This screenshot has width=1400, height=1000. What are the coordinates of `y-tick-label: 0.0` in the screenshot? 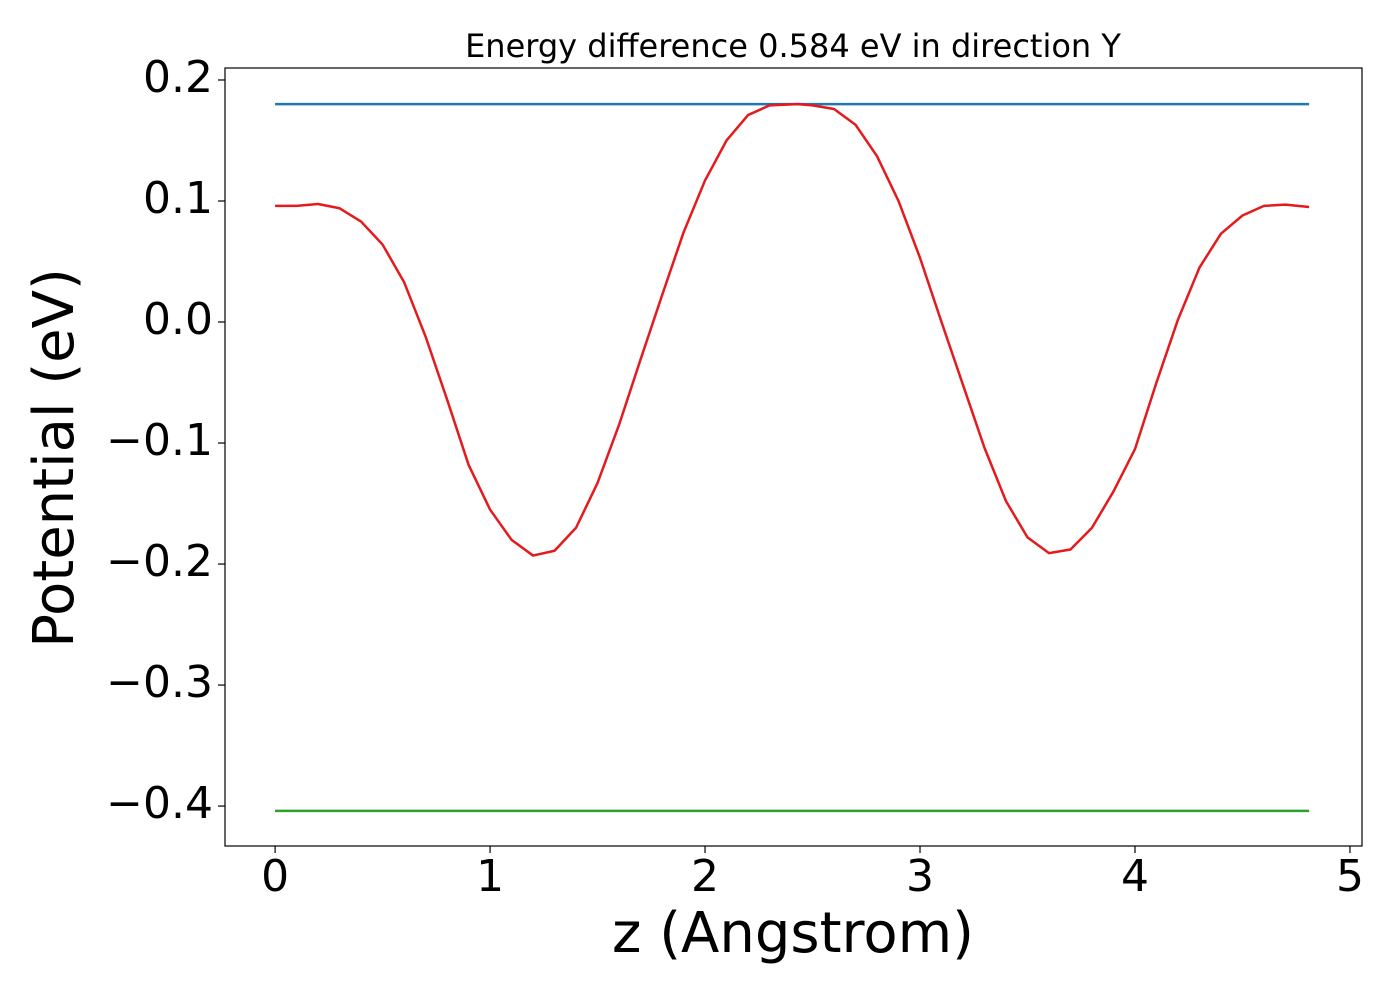 It's located at (178, 319).